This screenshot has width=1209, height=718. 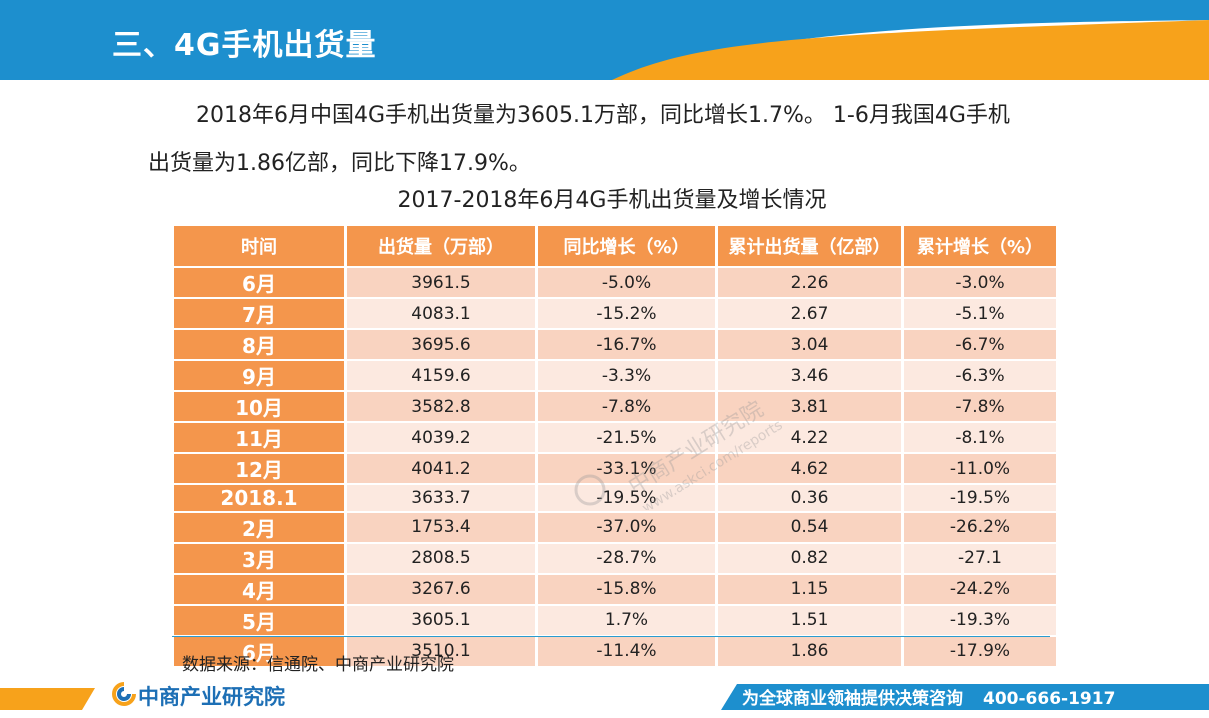 I want to click on cell-shipments: 3510.1, so click(x=441, y=651).